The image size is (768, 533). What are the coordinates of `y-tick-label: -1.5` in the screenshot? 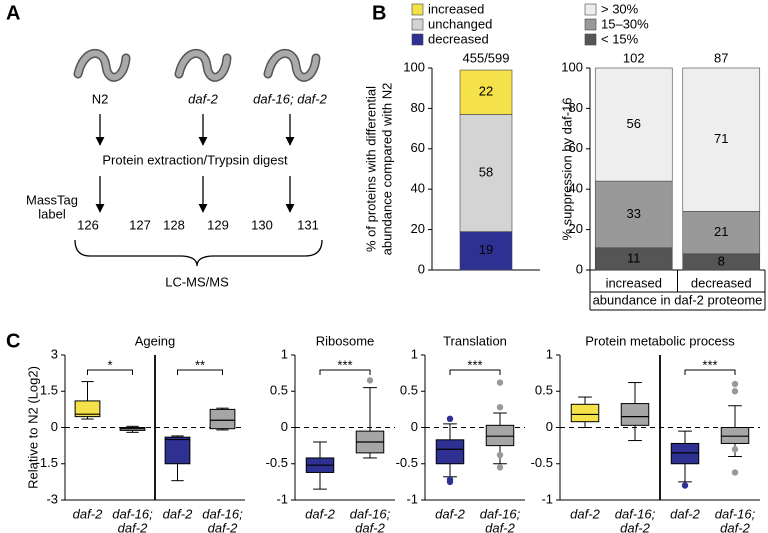 It's located at (47, 462).